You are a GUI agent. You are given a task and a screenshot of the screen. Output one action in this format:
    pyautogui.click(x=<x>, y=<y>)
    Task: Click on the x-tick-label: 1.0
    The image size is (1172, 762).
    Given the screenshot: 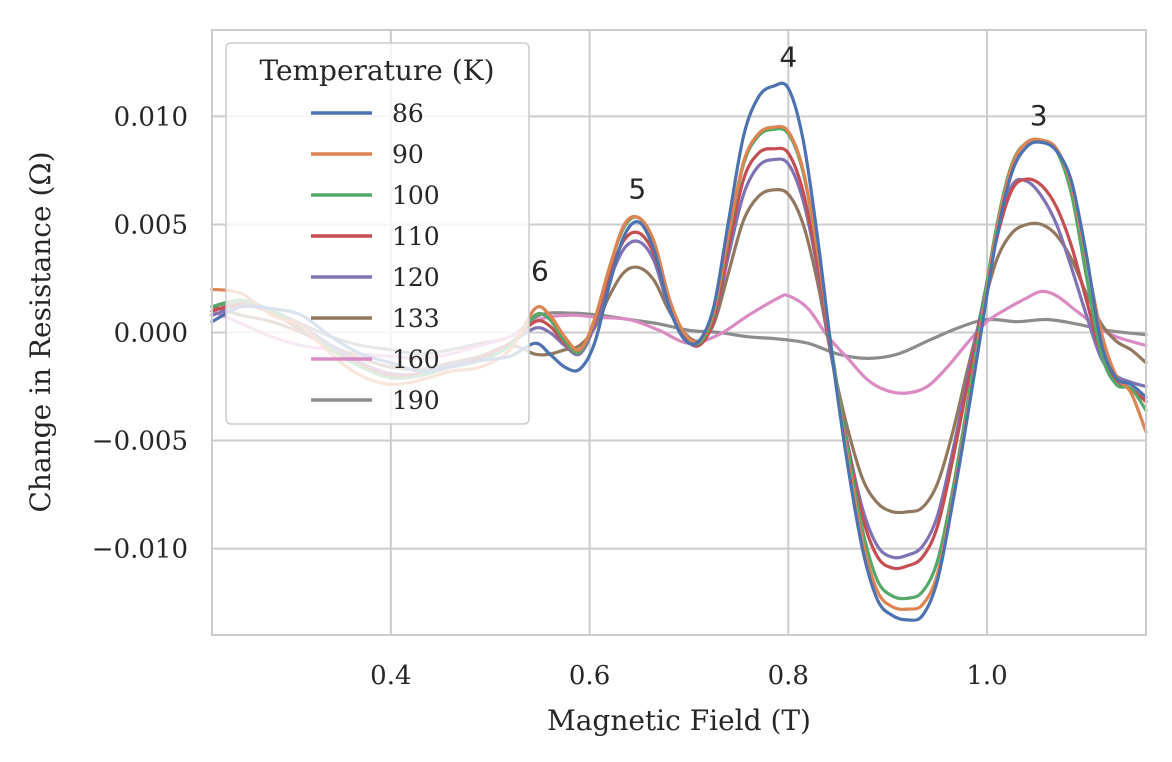 What is the action you would take?
    pyautogui.click(x=986, y=676)
    